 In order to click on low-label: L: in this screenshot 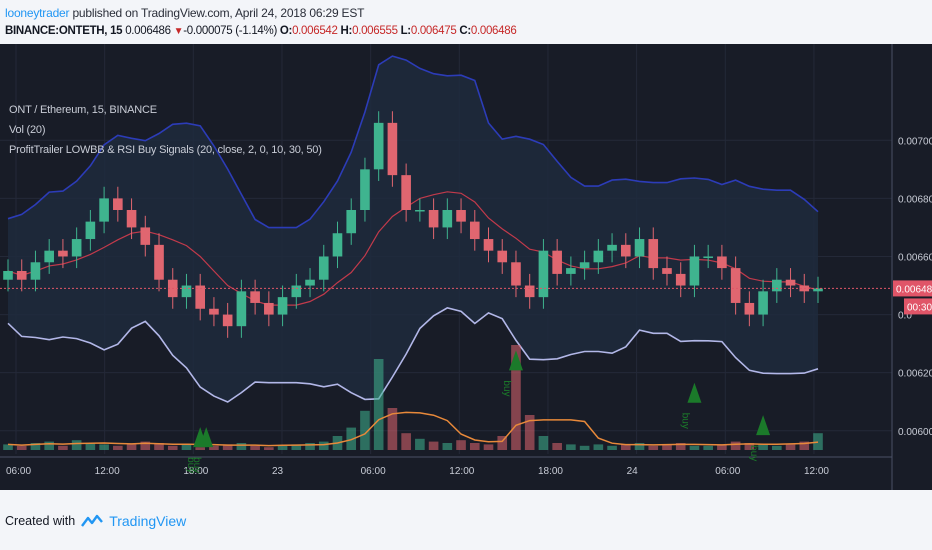, I will do `click(406, 31)`.